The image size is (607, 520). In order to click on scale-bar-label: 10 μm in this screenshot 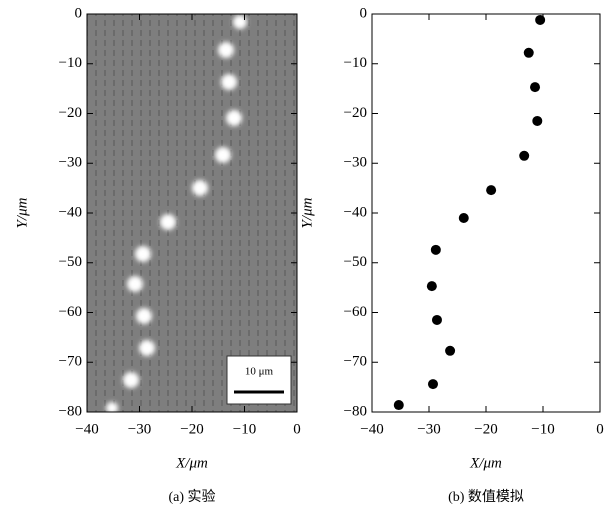, I will do `click(259, 372)`.